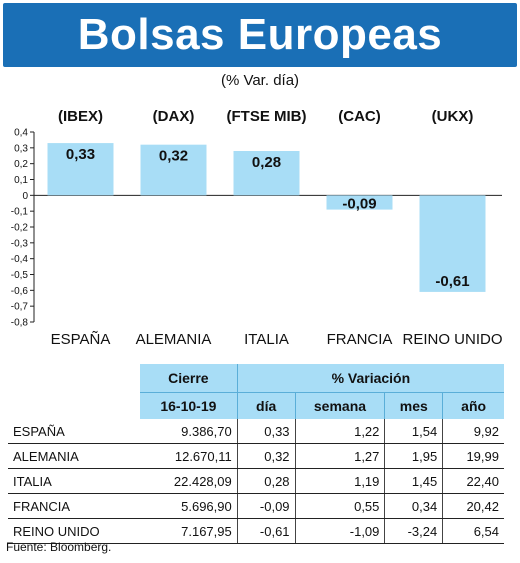 The image size is (520, 563). I want to click on chart-title: Bolsas Europeas, so click(260, 34).